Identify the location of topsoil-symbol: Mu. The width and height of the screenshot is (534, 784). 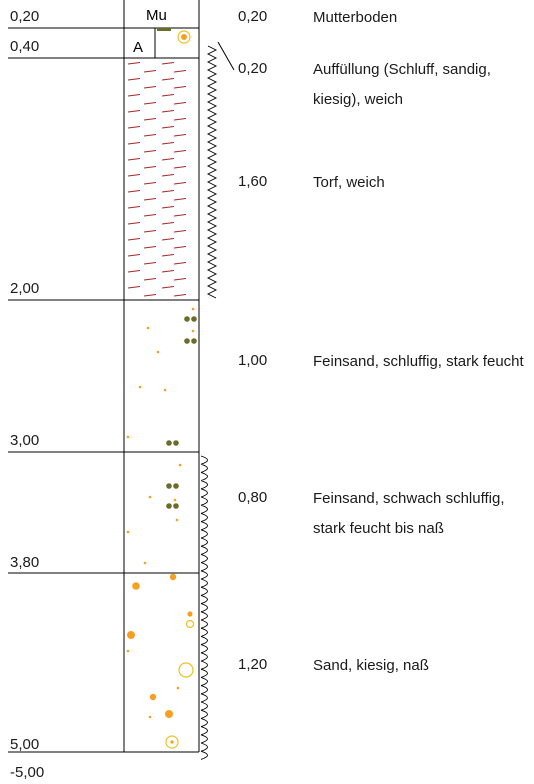
(156, 15).